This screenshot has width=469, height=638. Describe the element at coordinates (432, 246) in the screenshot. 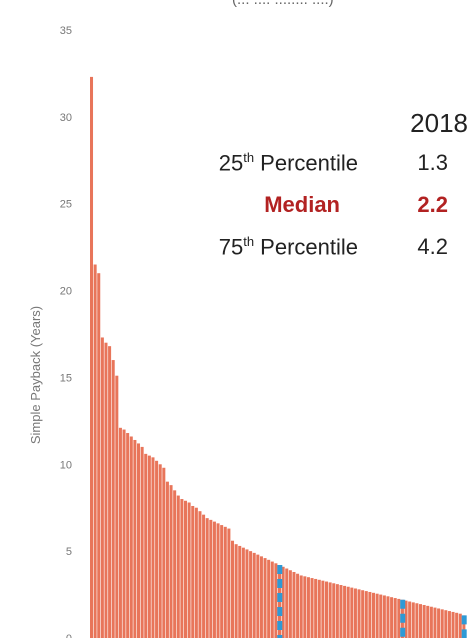

I see `stats-value-75th: 4.2` at that location.